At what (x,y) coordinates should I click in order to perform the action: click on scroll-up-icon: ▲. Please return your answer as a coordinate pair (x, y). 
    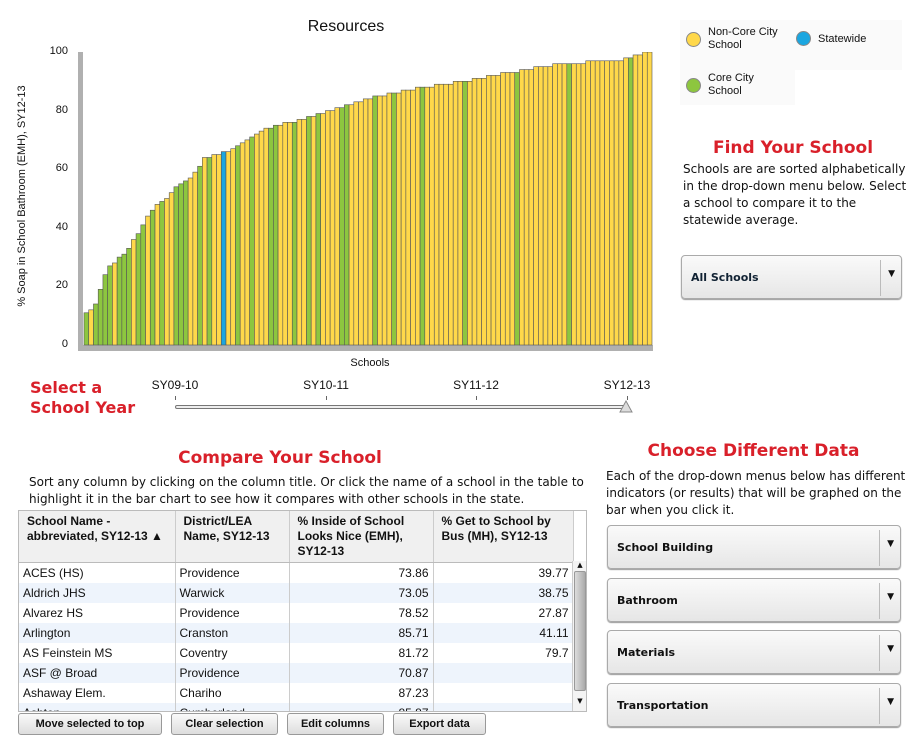
    Looking at the image, I should click on (580, 565).